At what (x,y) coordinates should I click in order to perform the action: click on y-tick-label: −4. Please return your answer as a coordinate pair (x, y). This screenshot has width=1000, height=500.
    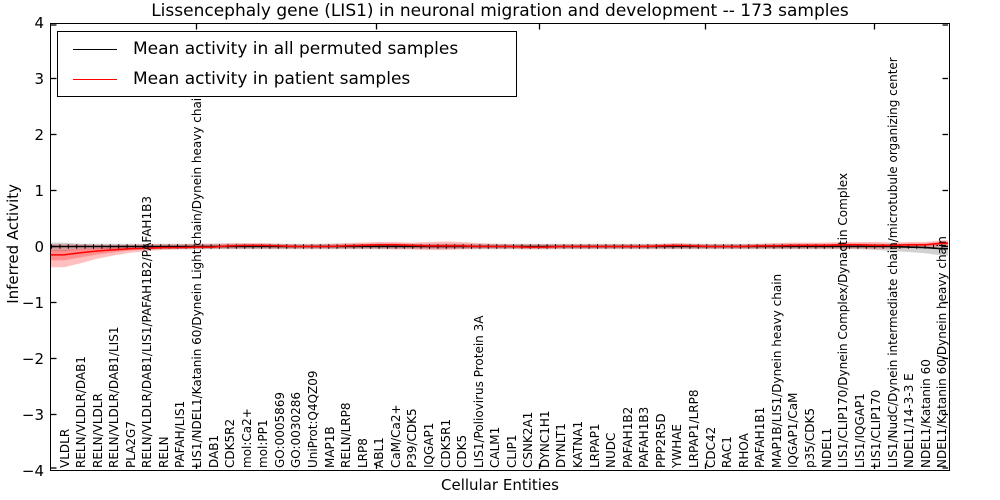
    Looking at the image, I should click on (32, 471).